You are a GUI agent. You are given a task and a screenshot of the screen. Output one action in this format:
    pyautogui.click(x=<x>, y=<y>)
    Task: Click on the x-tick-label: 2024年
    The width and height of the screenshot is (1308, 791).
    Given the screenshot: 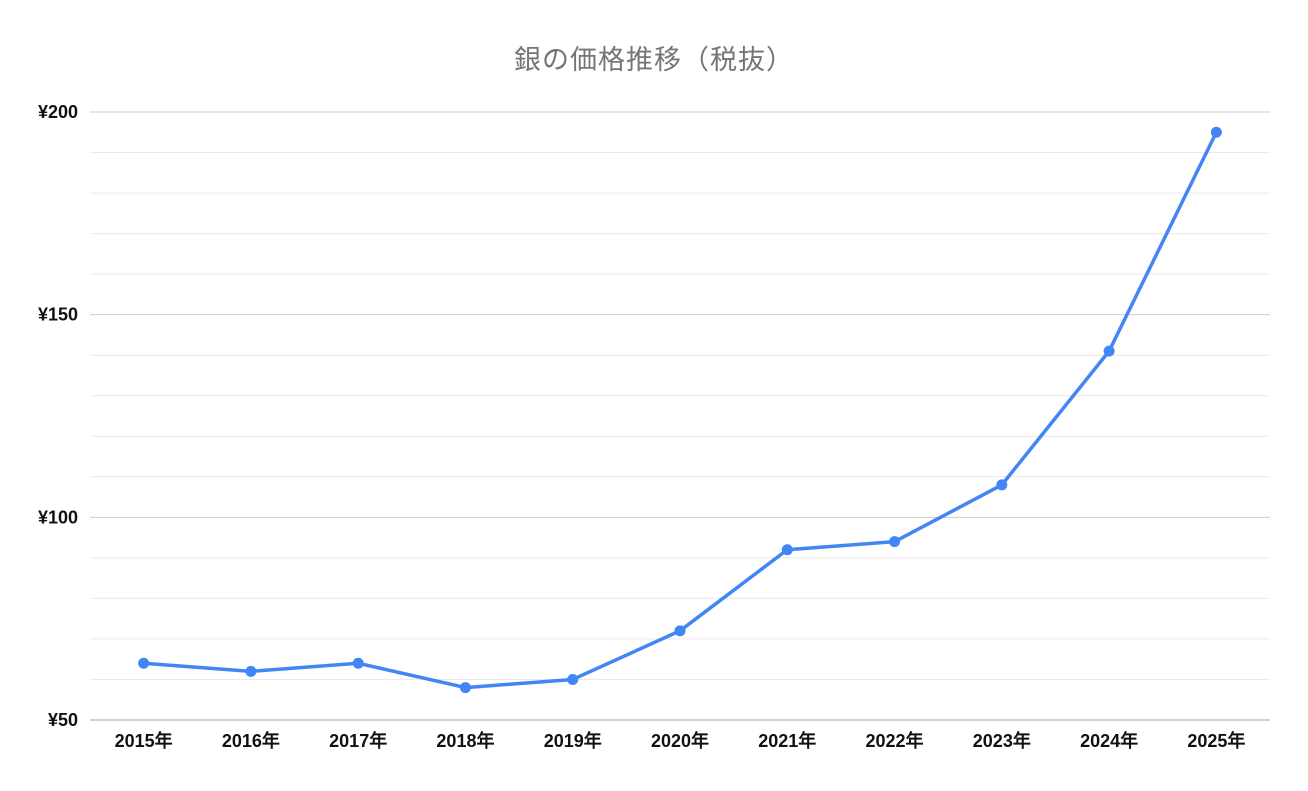 What is the action you would take?
    pyautogui.click(x=1109, y=740)
    